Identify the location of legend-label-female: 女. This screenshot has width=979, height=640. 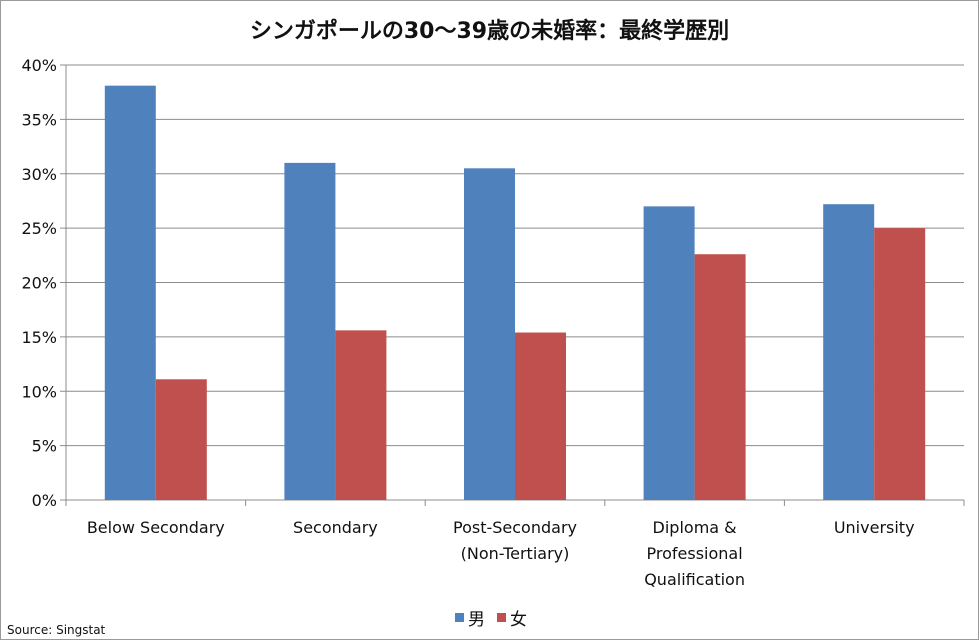
(518, 620).